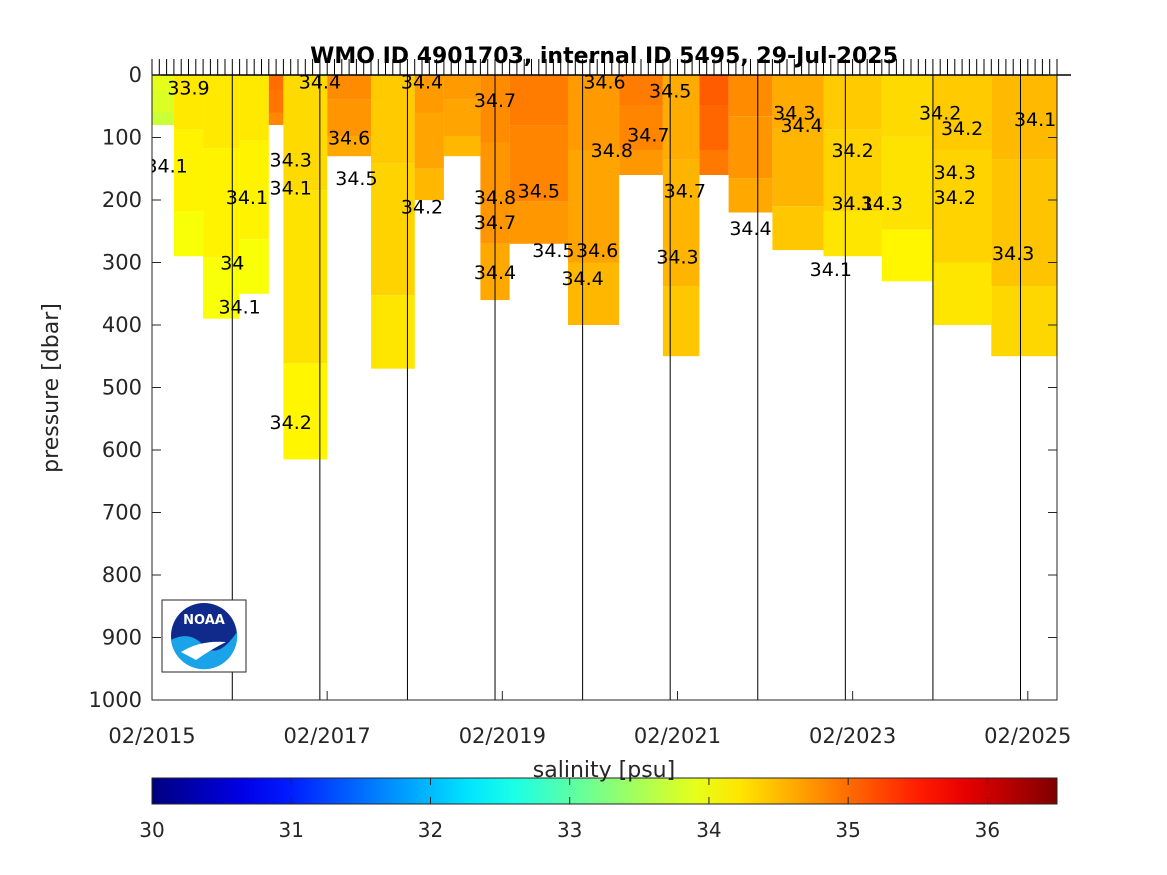  What do you see at coordinates (151, 830) in the screenshot?
I see `colorbar-tick-label: 30` at bounding box center [151, 830].